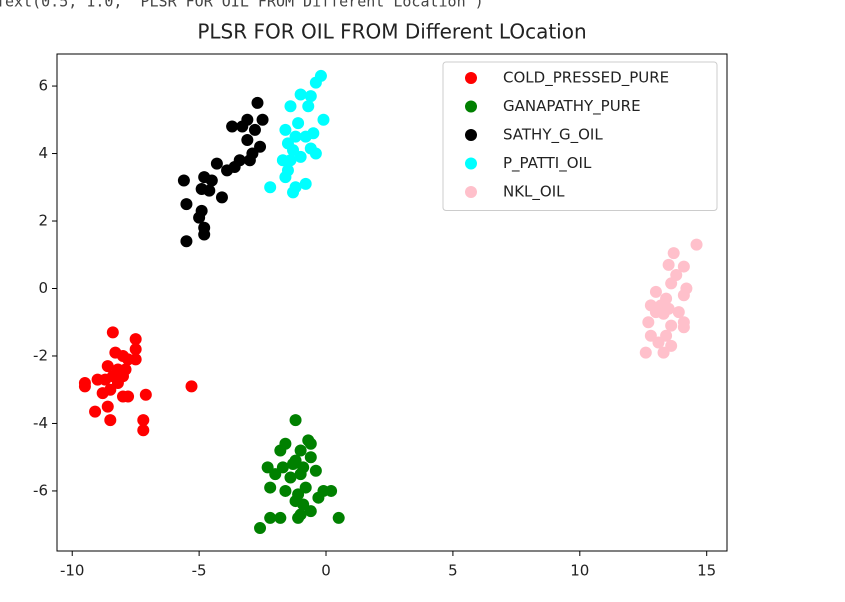  What do you see at coordinates (326, 571) in the screenshot?
I see `x-tick-label: 0` at bounding box center [326, 571].